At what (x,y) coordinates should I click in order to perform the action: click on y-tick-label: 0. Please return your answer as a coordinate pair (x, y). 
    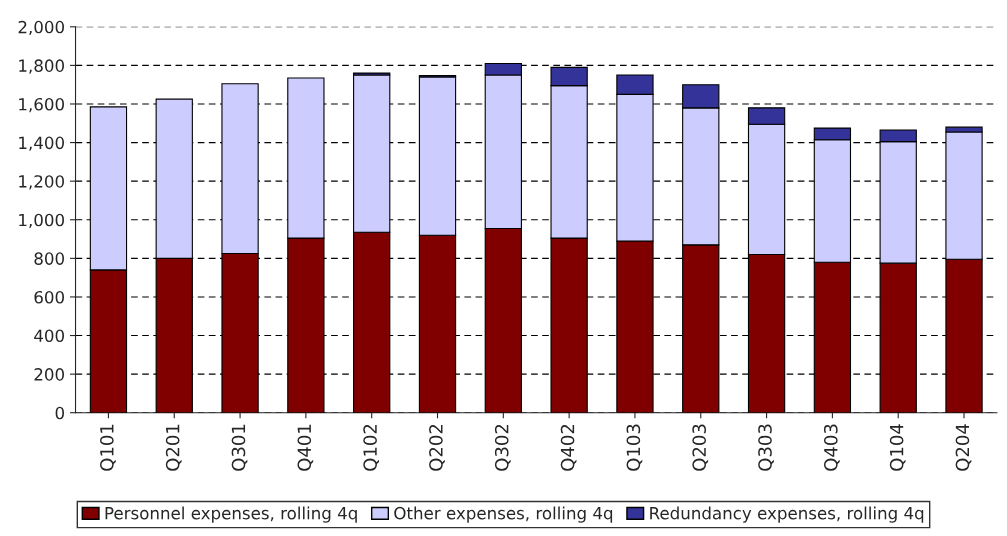
    Looking at the image, I should click on (59, 413).